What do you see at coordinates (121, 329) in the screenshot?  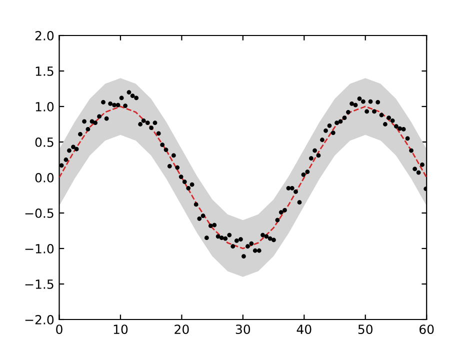 I see `x-tick-label: 10` at bounding box center [121, 329].